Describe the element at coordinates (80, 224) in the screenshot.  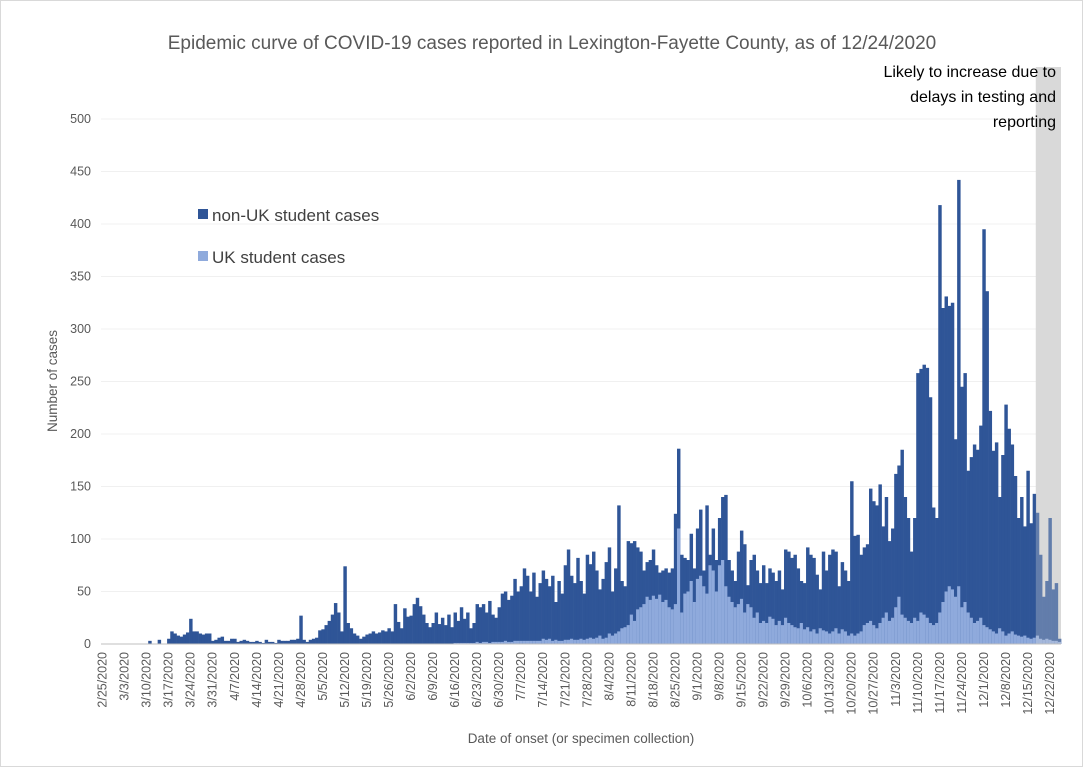
I see `y-tick-label: 400` at that location.